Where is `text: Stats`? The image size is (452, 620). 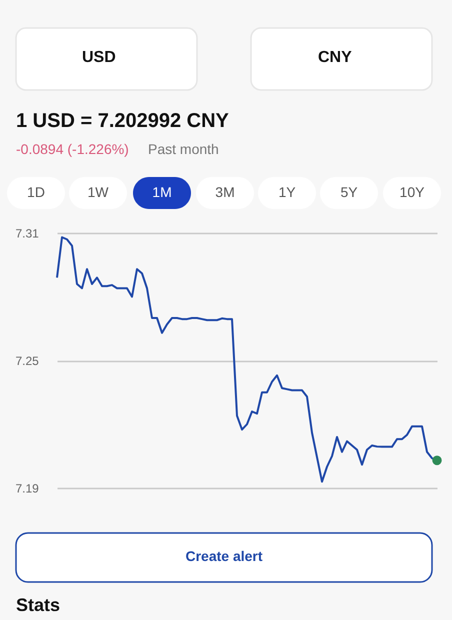 text: Stats is located at coordinates (38, 605).